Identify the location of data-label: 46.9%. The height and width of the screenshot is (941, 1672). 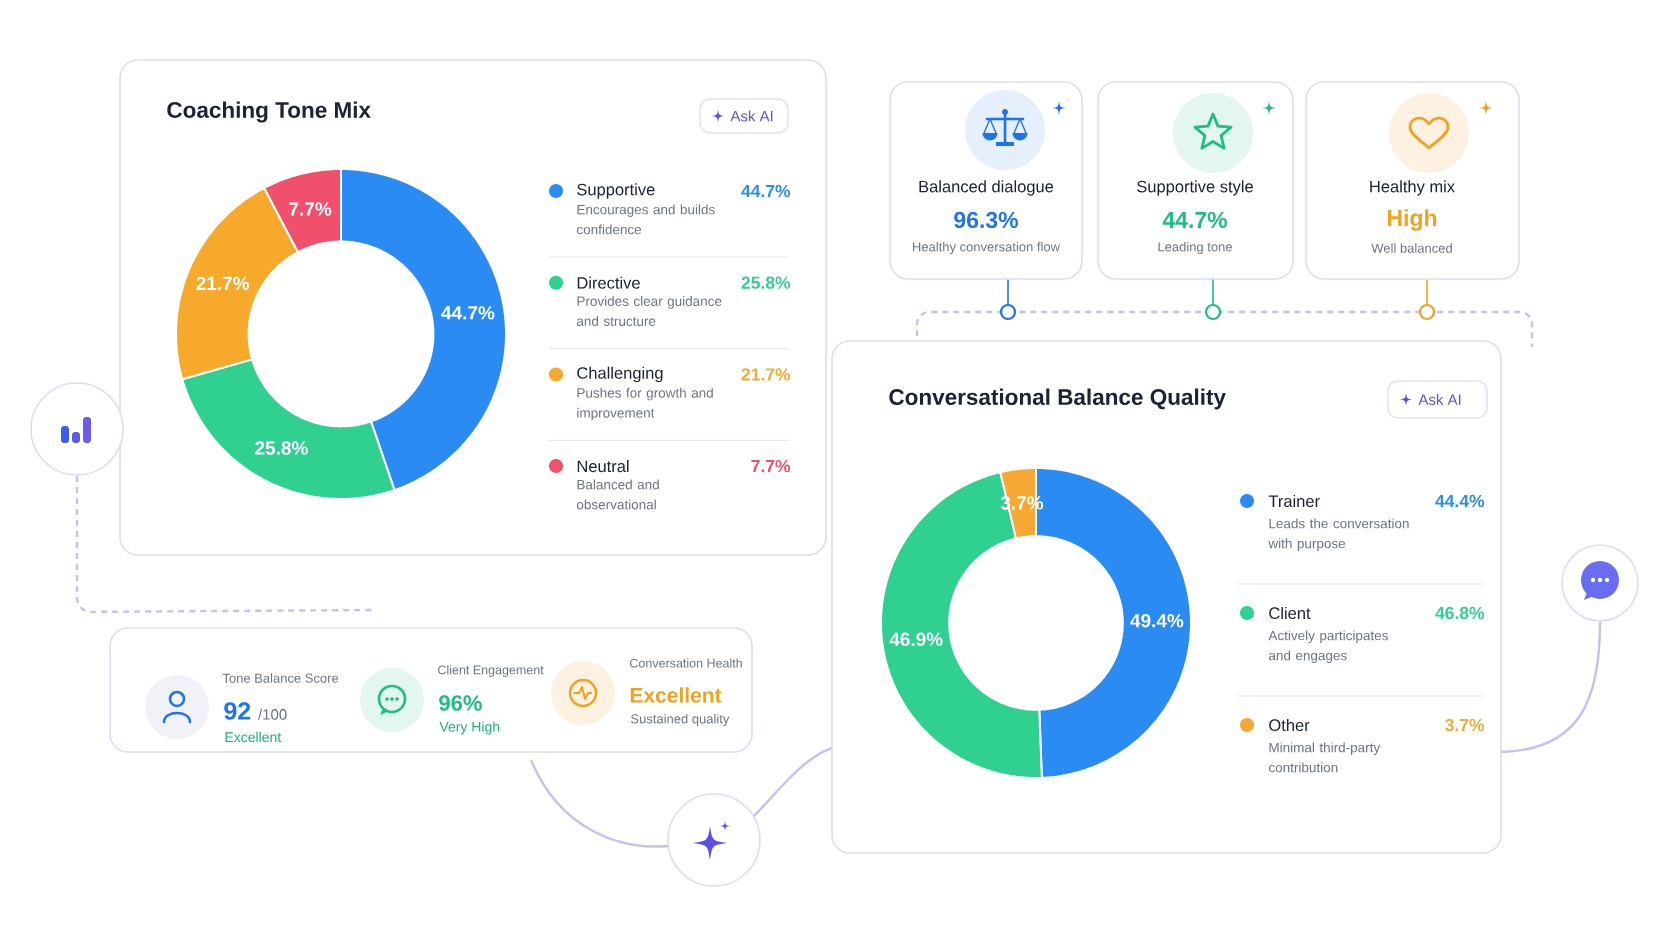
(916, 639).